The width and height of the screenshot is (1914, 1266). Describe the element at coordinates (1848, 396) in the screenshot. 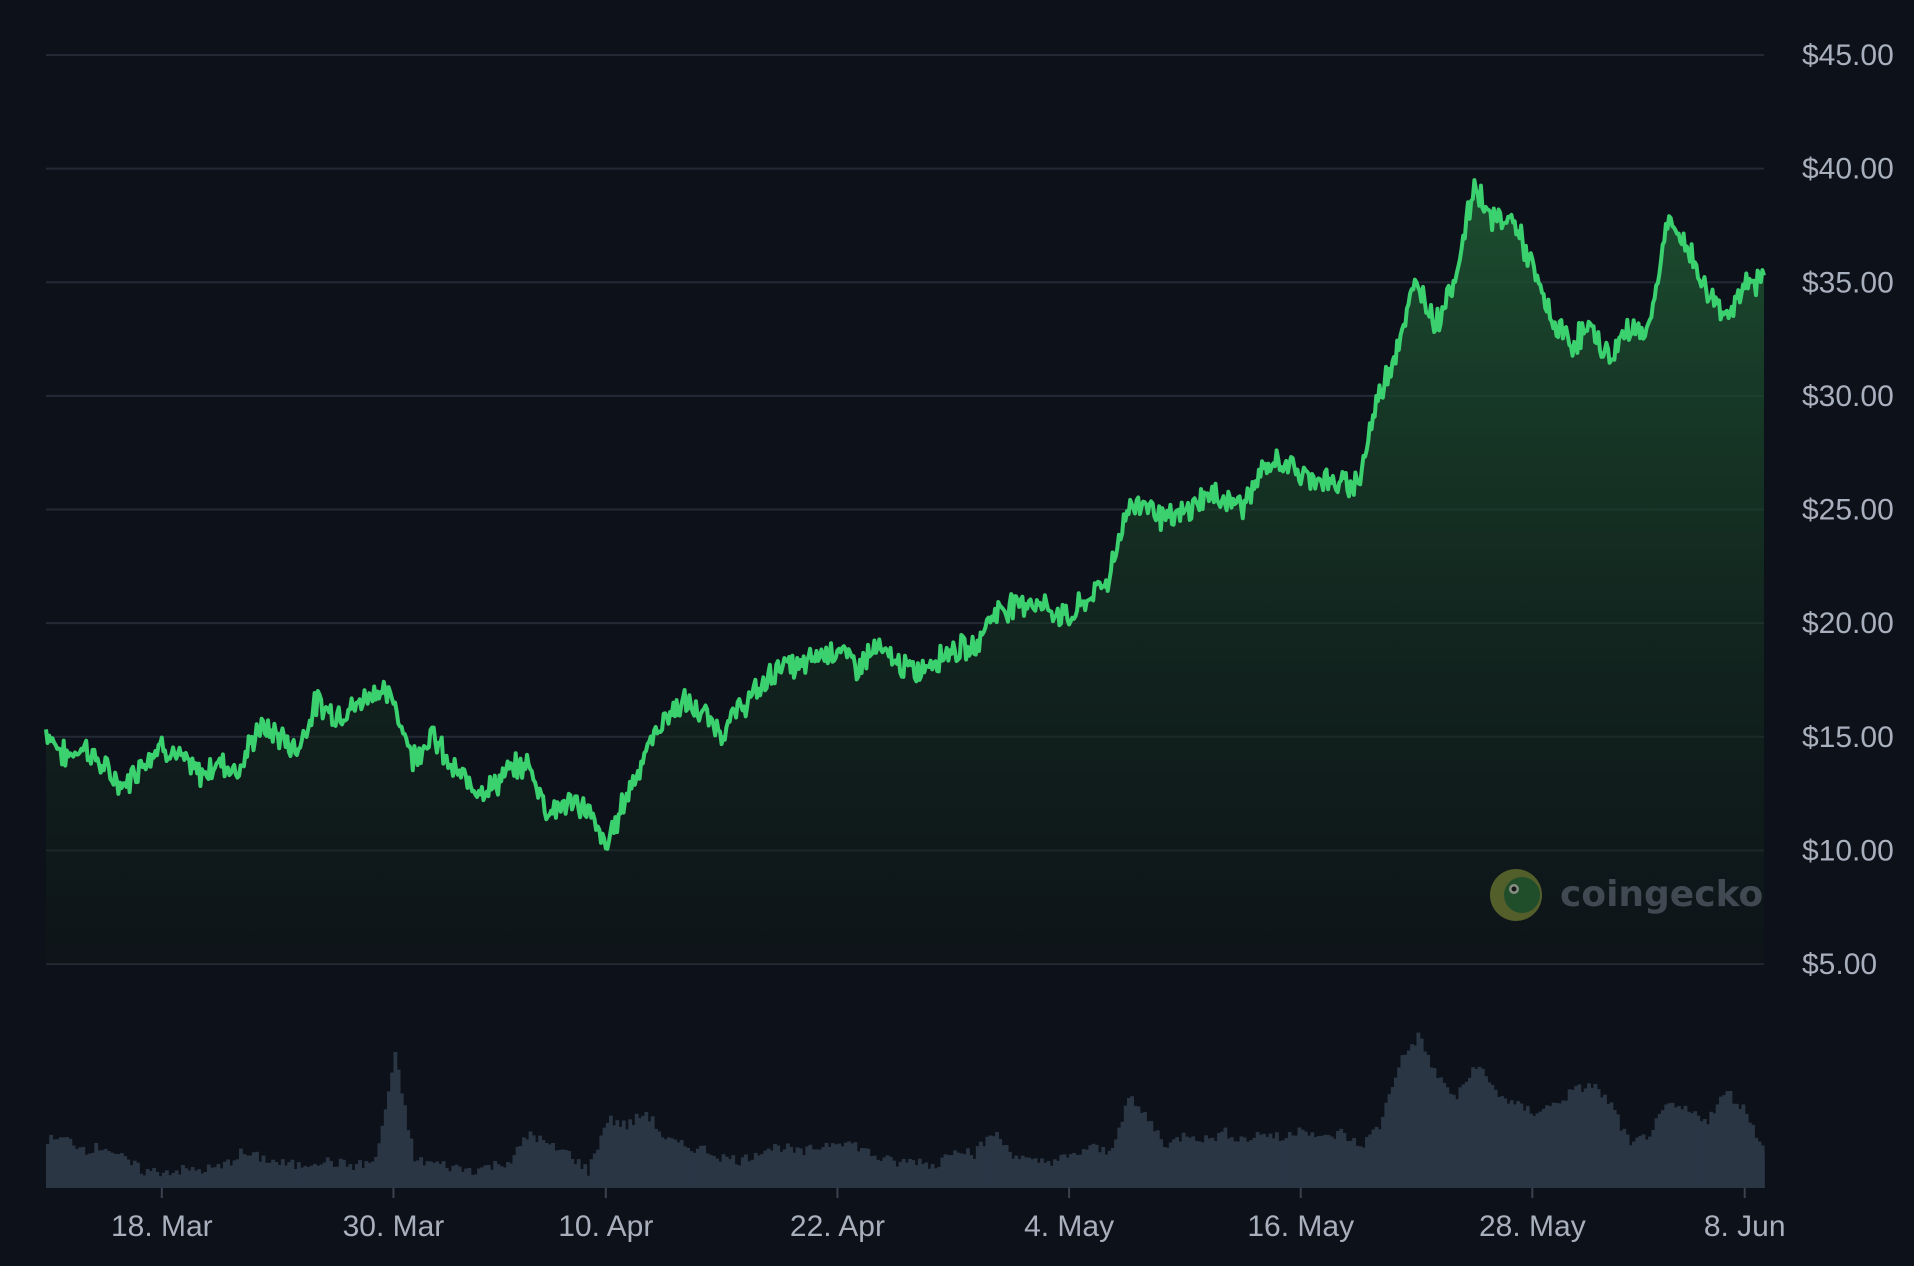

I see `y-tick-label: $30.00` at that location.